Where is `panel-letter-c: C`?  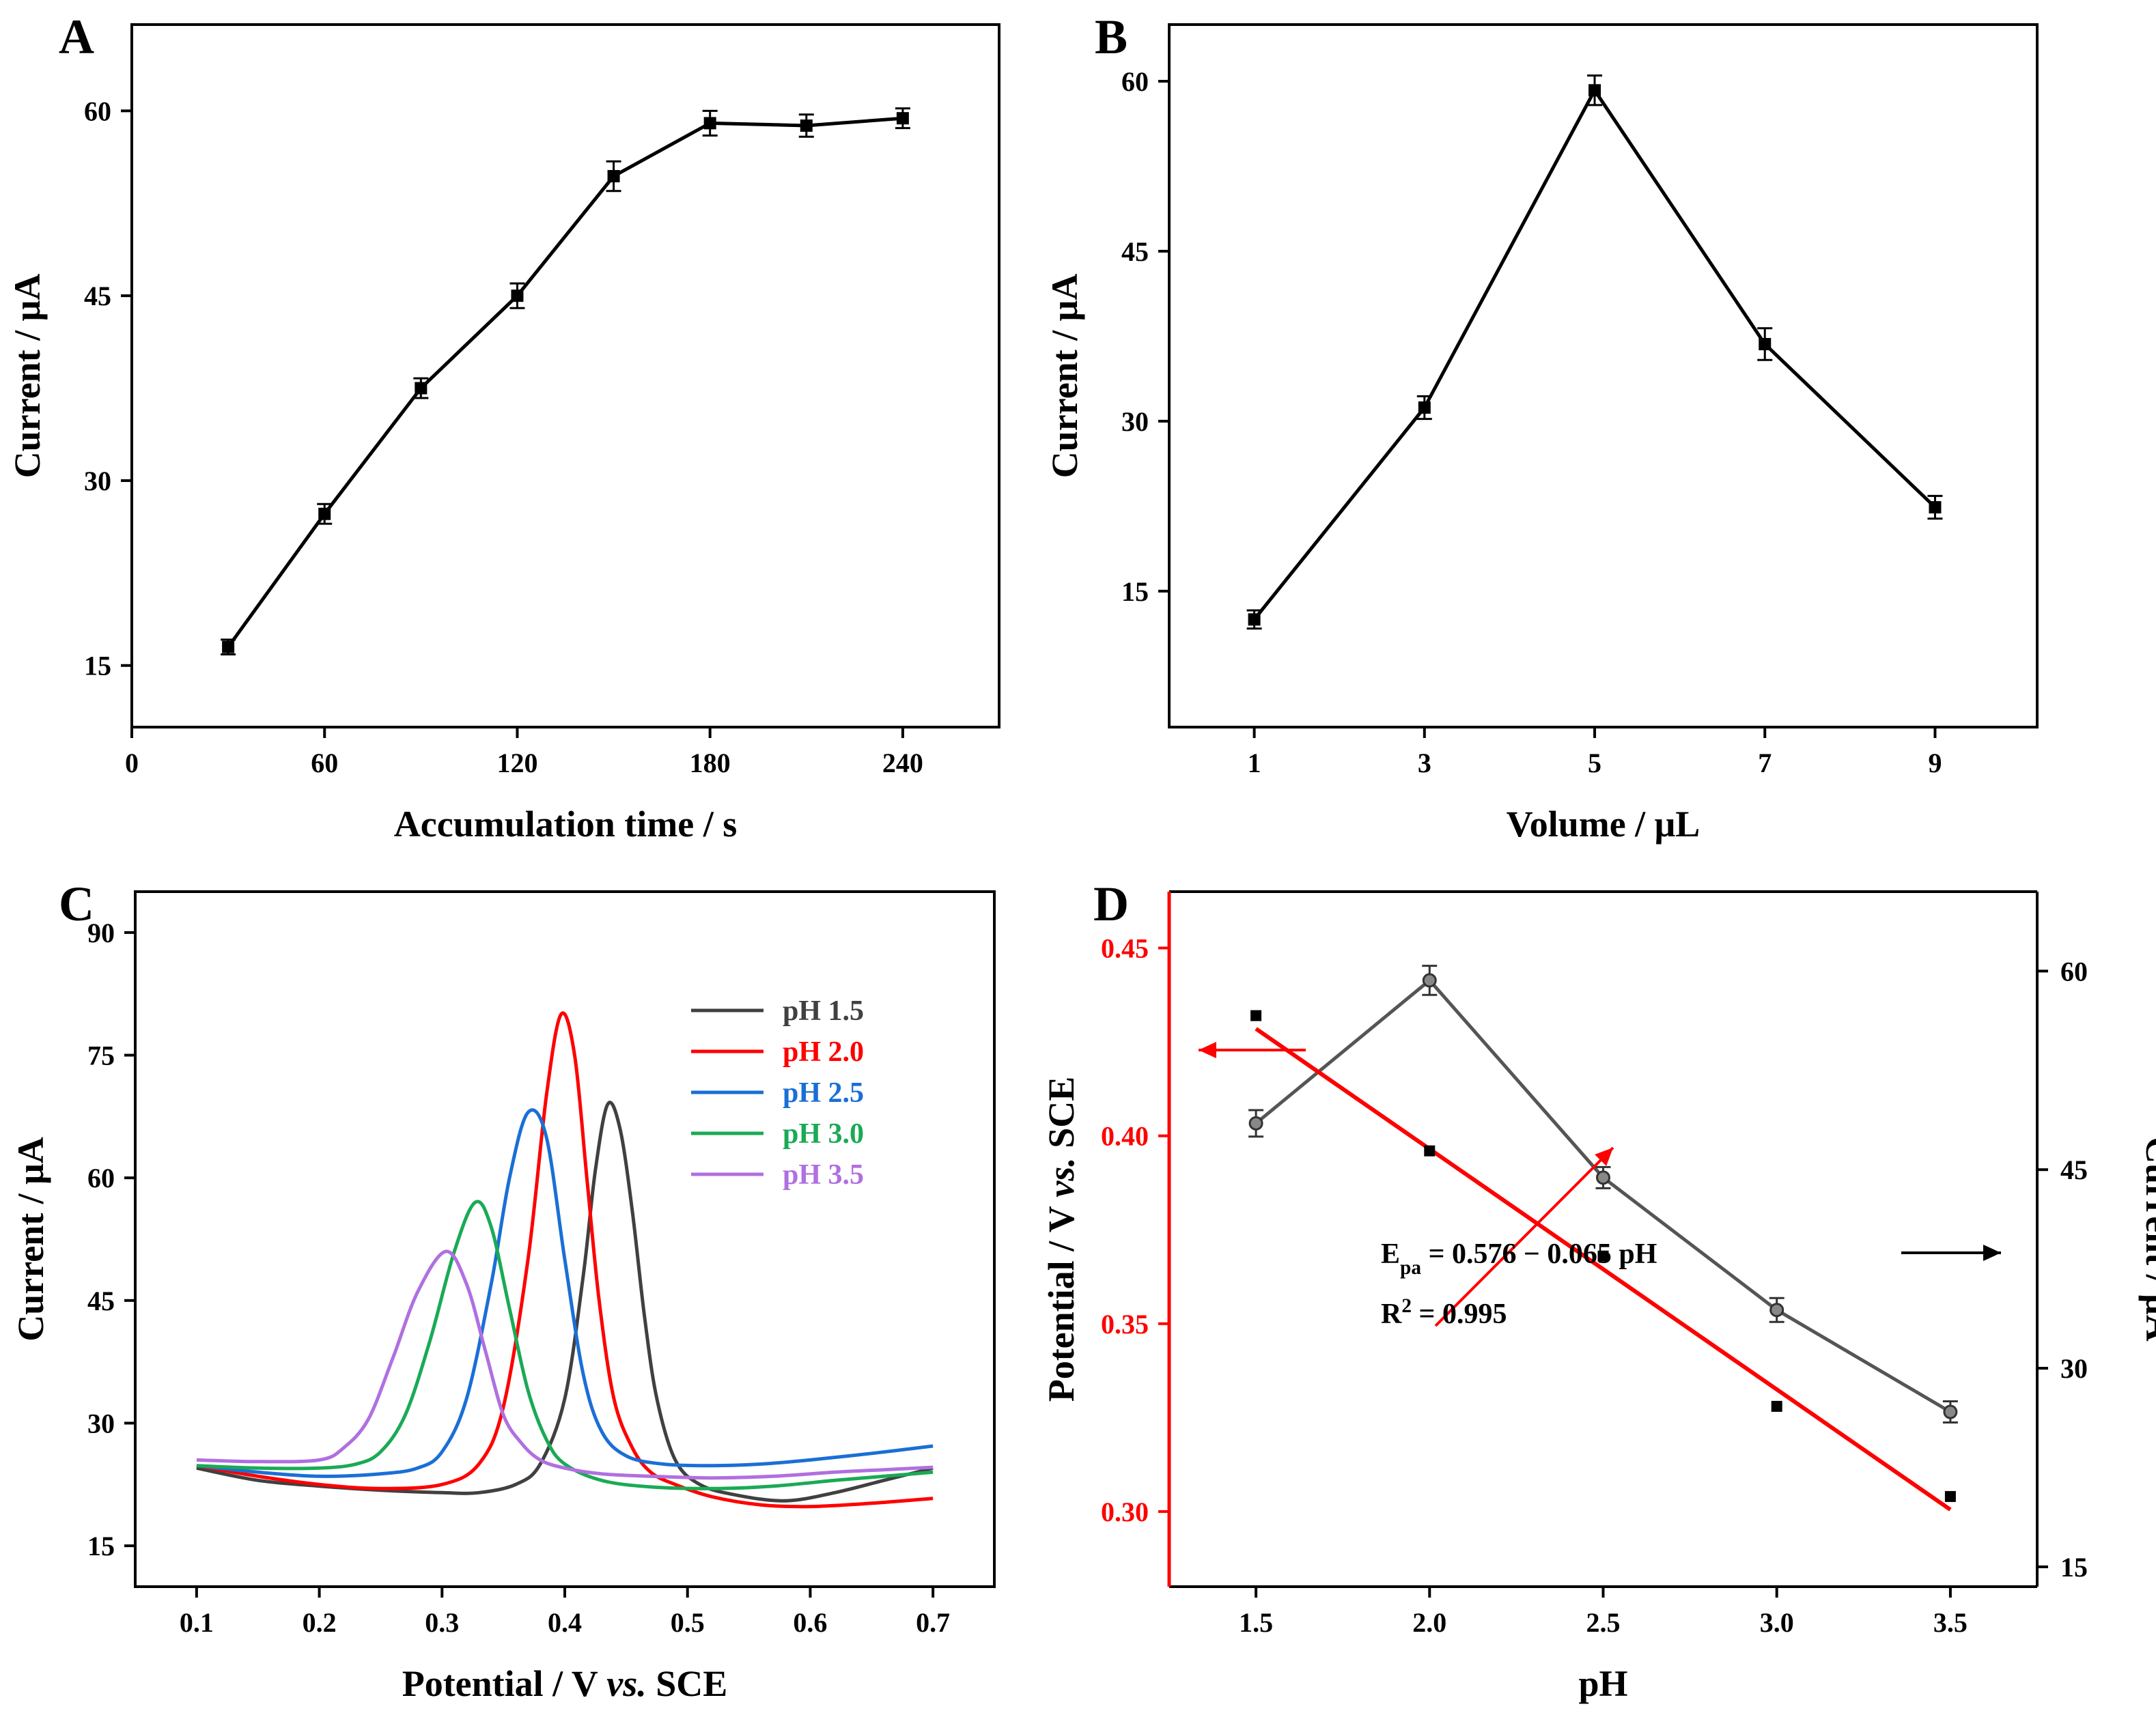 panel-letter-c: C is located at coordinates (76, 904).